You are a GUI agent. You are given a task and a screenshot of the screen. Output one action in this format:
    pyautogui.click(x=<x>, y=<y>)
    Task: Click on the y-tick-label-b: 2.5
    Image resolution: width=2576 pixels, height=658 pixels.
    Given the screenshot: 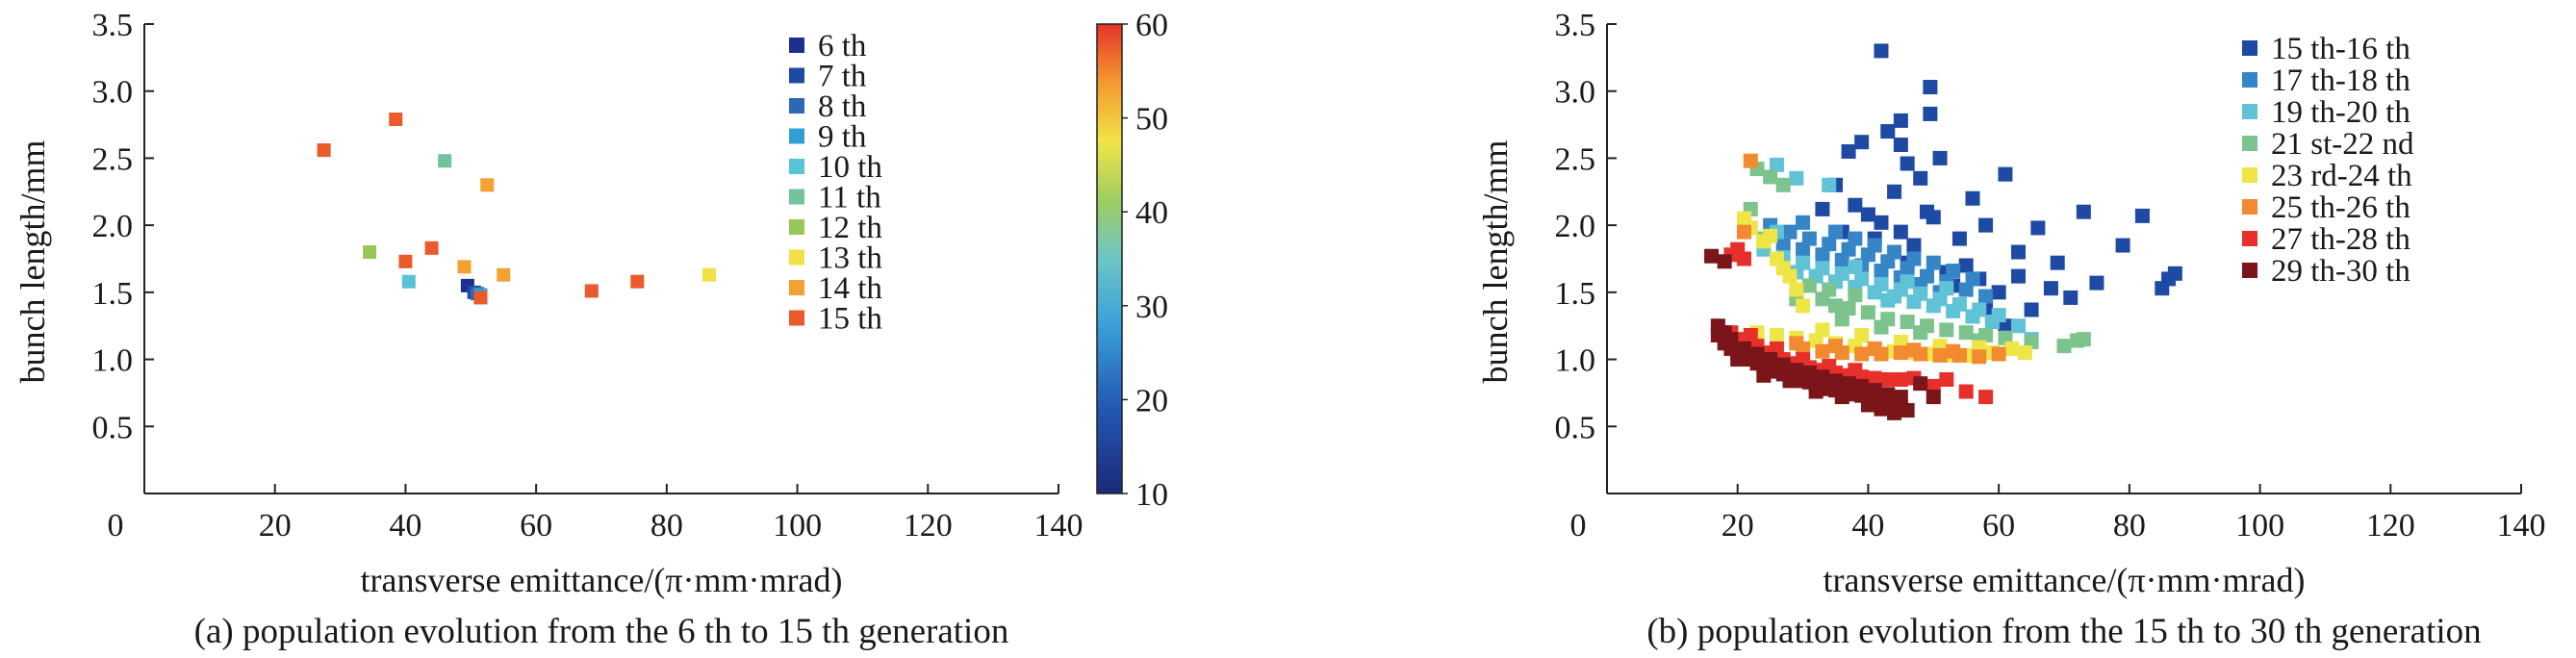 What is the action you would take?
    pyautogui.click(x=1575, y=159)
    